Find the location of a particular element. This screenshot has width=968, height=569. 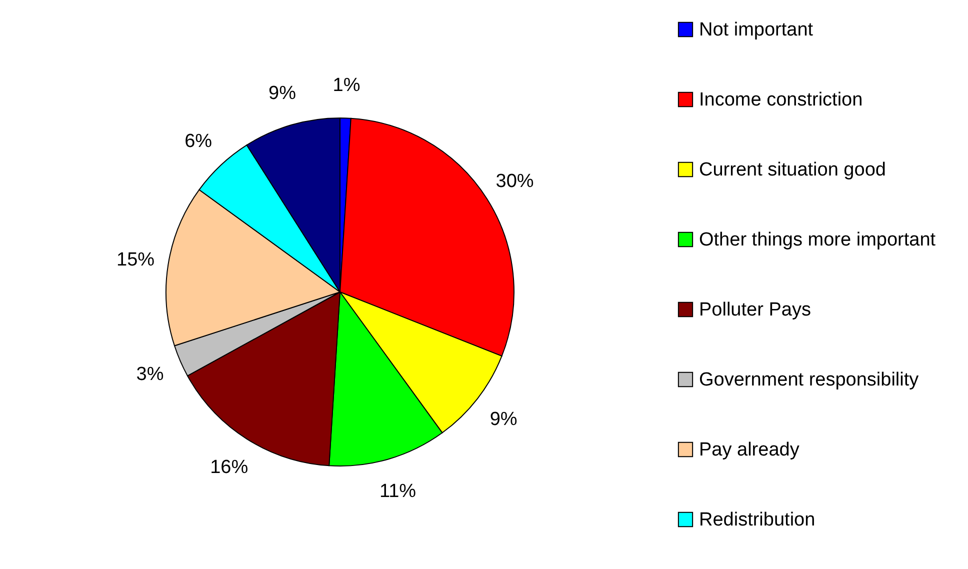

legend-label: Pay already is located at coordinates (749, 450).